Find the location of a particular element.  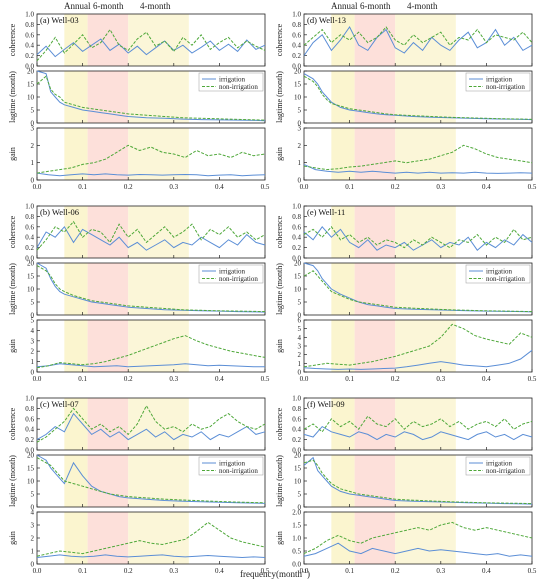

x-tick-label: 0.5 is located at coordinates (532, 571).